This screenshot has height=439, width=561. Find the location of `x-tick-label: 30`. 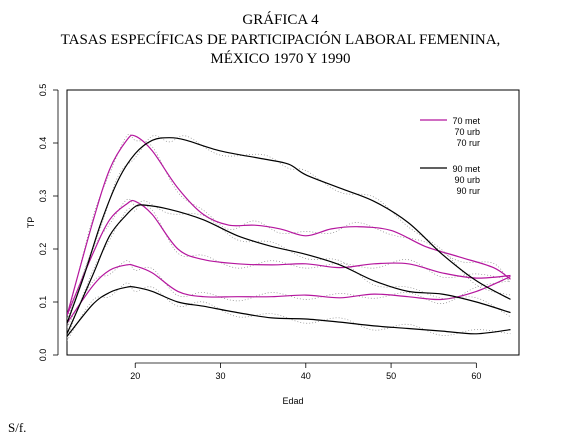

x-tick-label: 30 is located at coordinates (221, 376).